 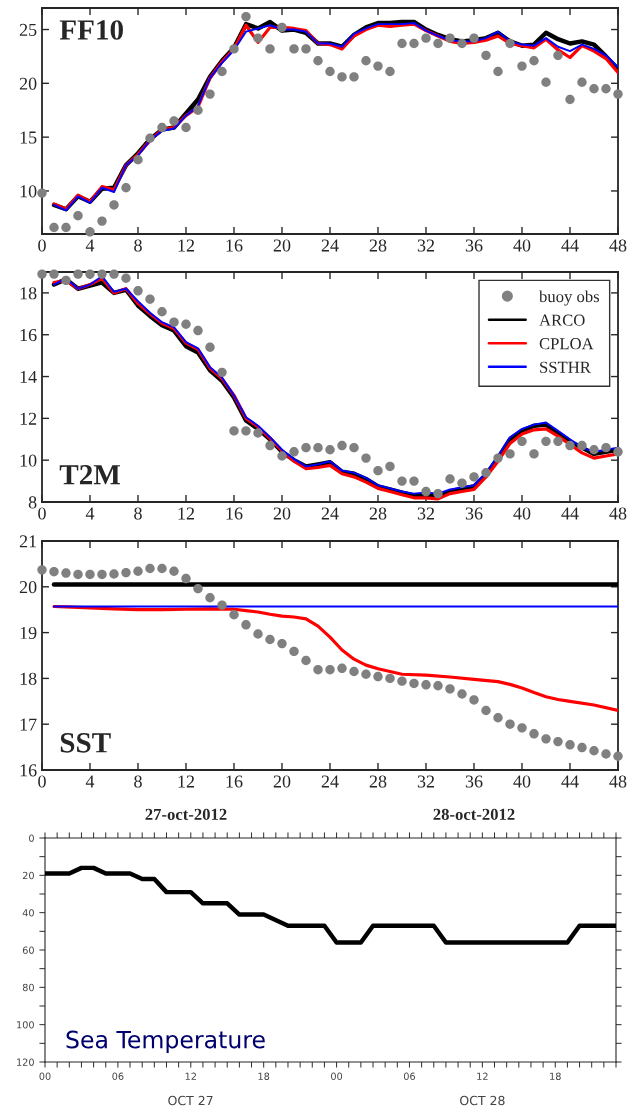 I want to click on y-tick-label: 100, so click(x=25, y=1025).